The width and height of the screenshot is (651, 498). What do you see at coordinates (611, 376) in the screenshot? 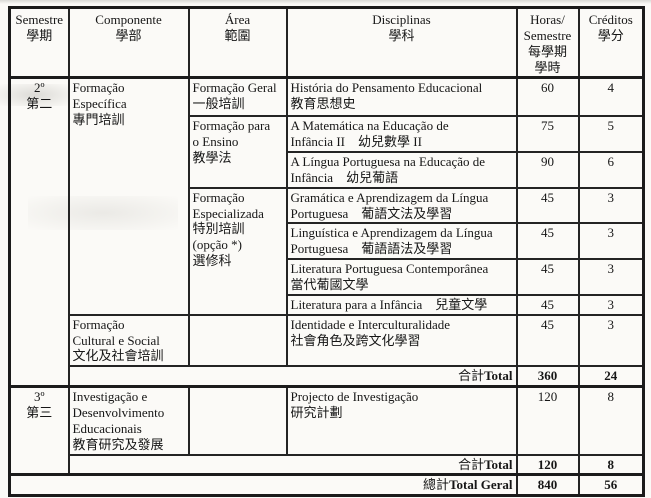
I see `semester-2-total-credits: 24` at bounding box center [611, 376].